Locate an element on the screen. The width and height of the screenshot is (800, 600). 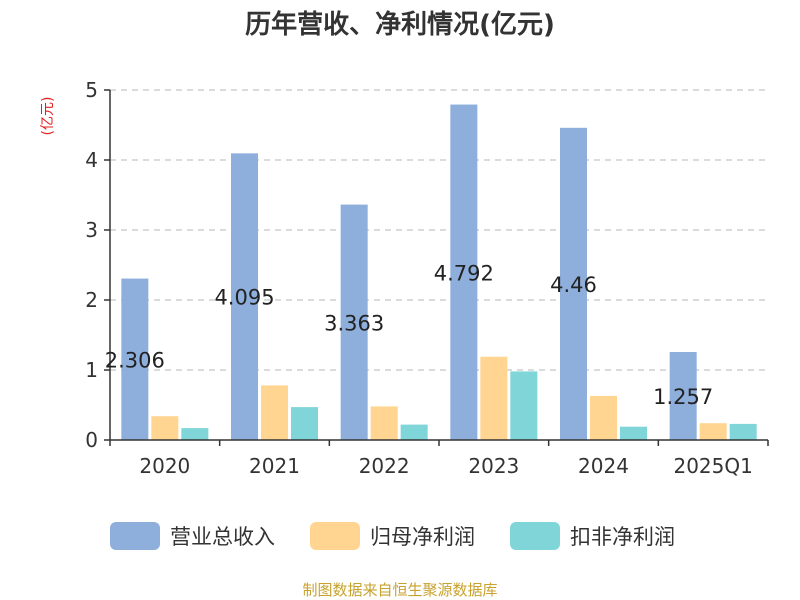
x-tick-label: 2021 is located at coordinates (274, 466).